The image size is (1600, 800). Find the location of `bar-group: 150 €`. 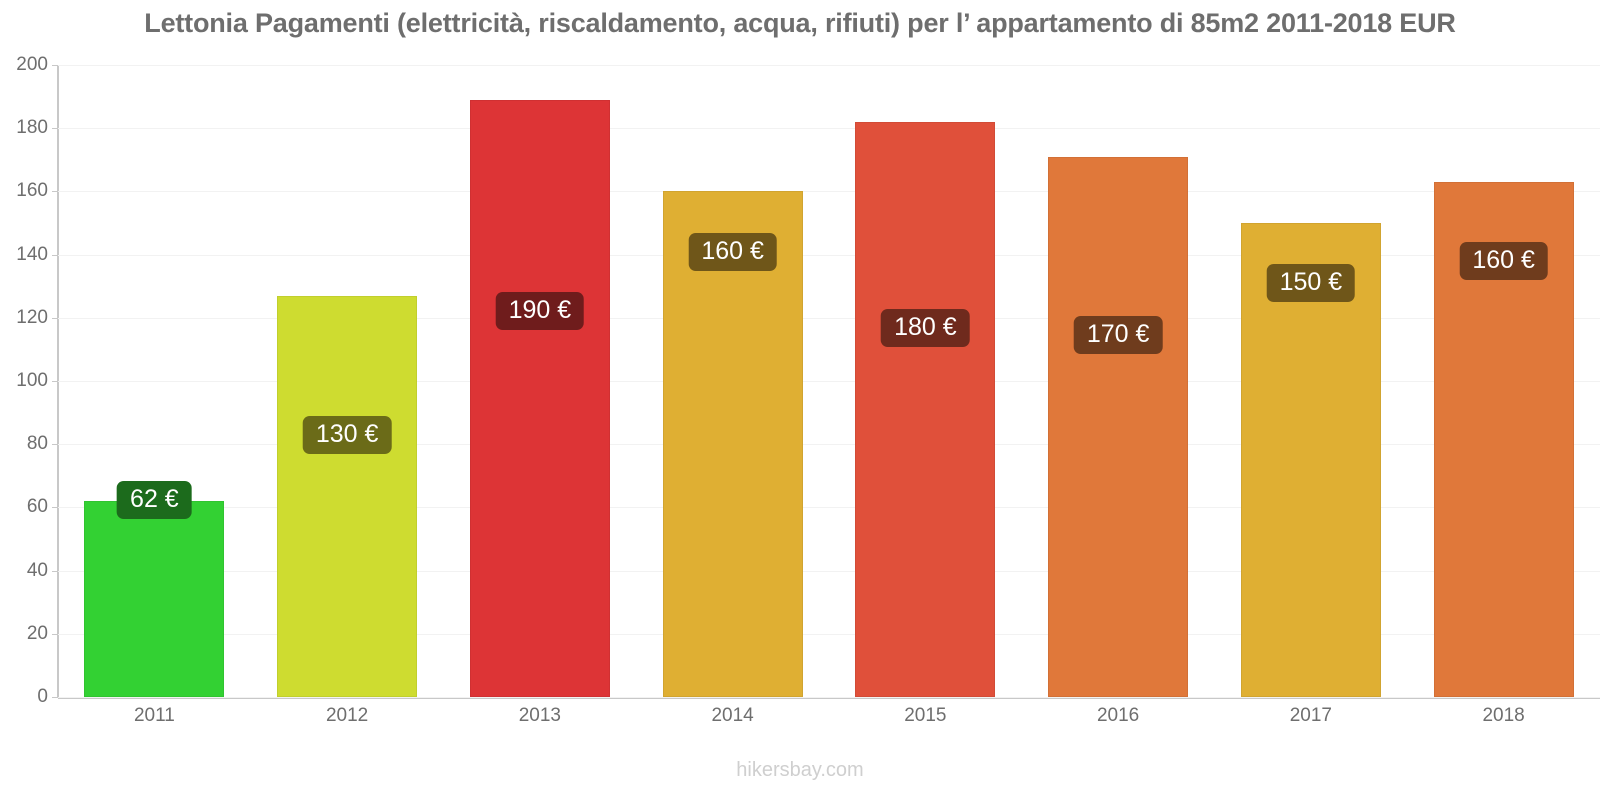

bar-group: 150 € is located at coordinates (1310, 381).